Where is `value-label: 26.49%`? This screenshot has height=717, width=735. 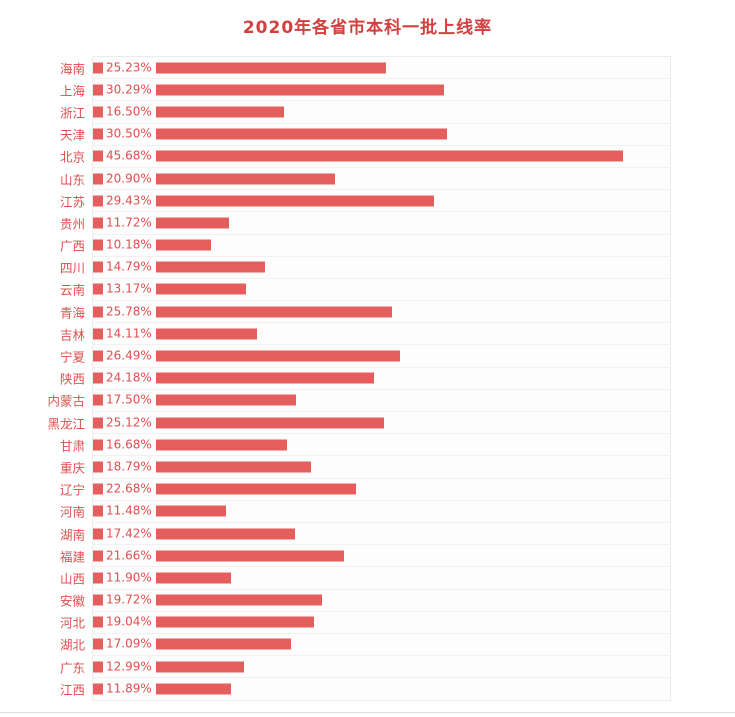
value-label: 26.49% is located at coordinates (129, 356).